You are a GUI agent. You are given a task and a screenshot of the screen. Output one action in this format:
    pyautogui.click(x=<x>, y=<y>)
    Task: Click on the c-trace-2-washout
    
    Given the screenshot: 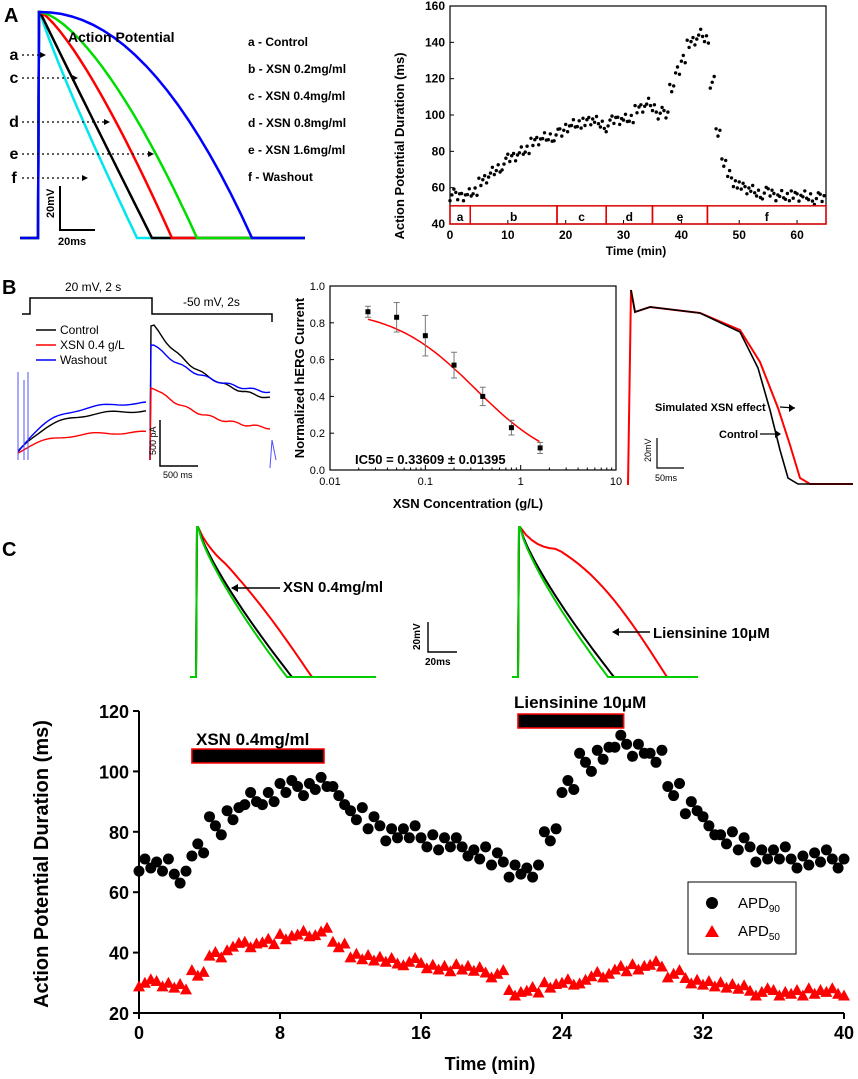 What is the action you would take?
    pyautogui.click(x=605, y=602)
    